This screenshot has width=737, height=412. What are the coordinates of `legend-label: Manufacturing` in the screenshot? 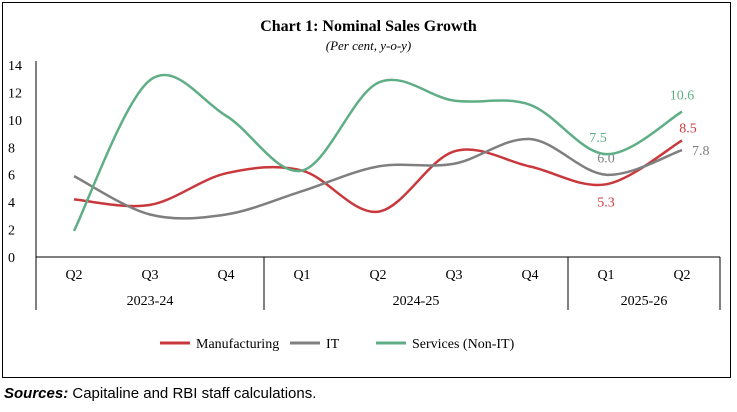 It's located at (237, 344).